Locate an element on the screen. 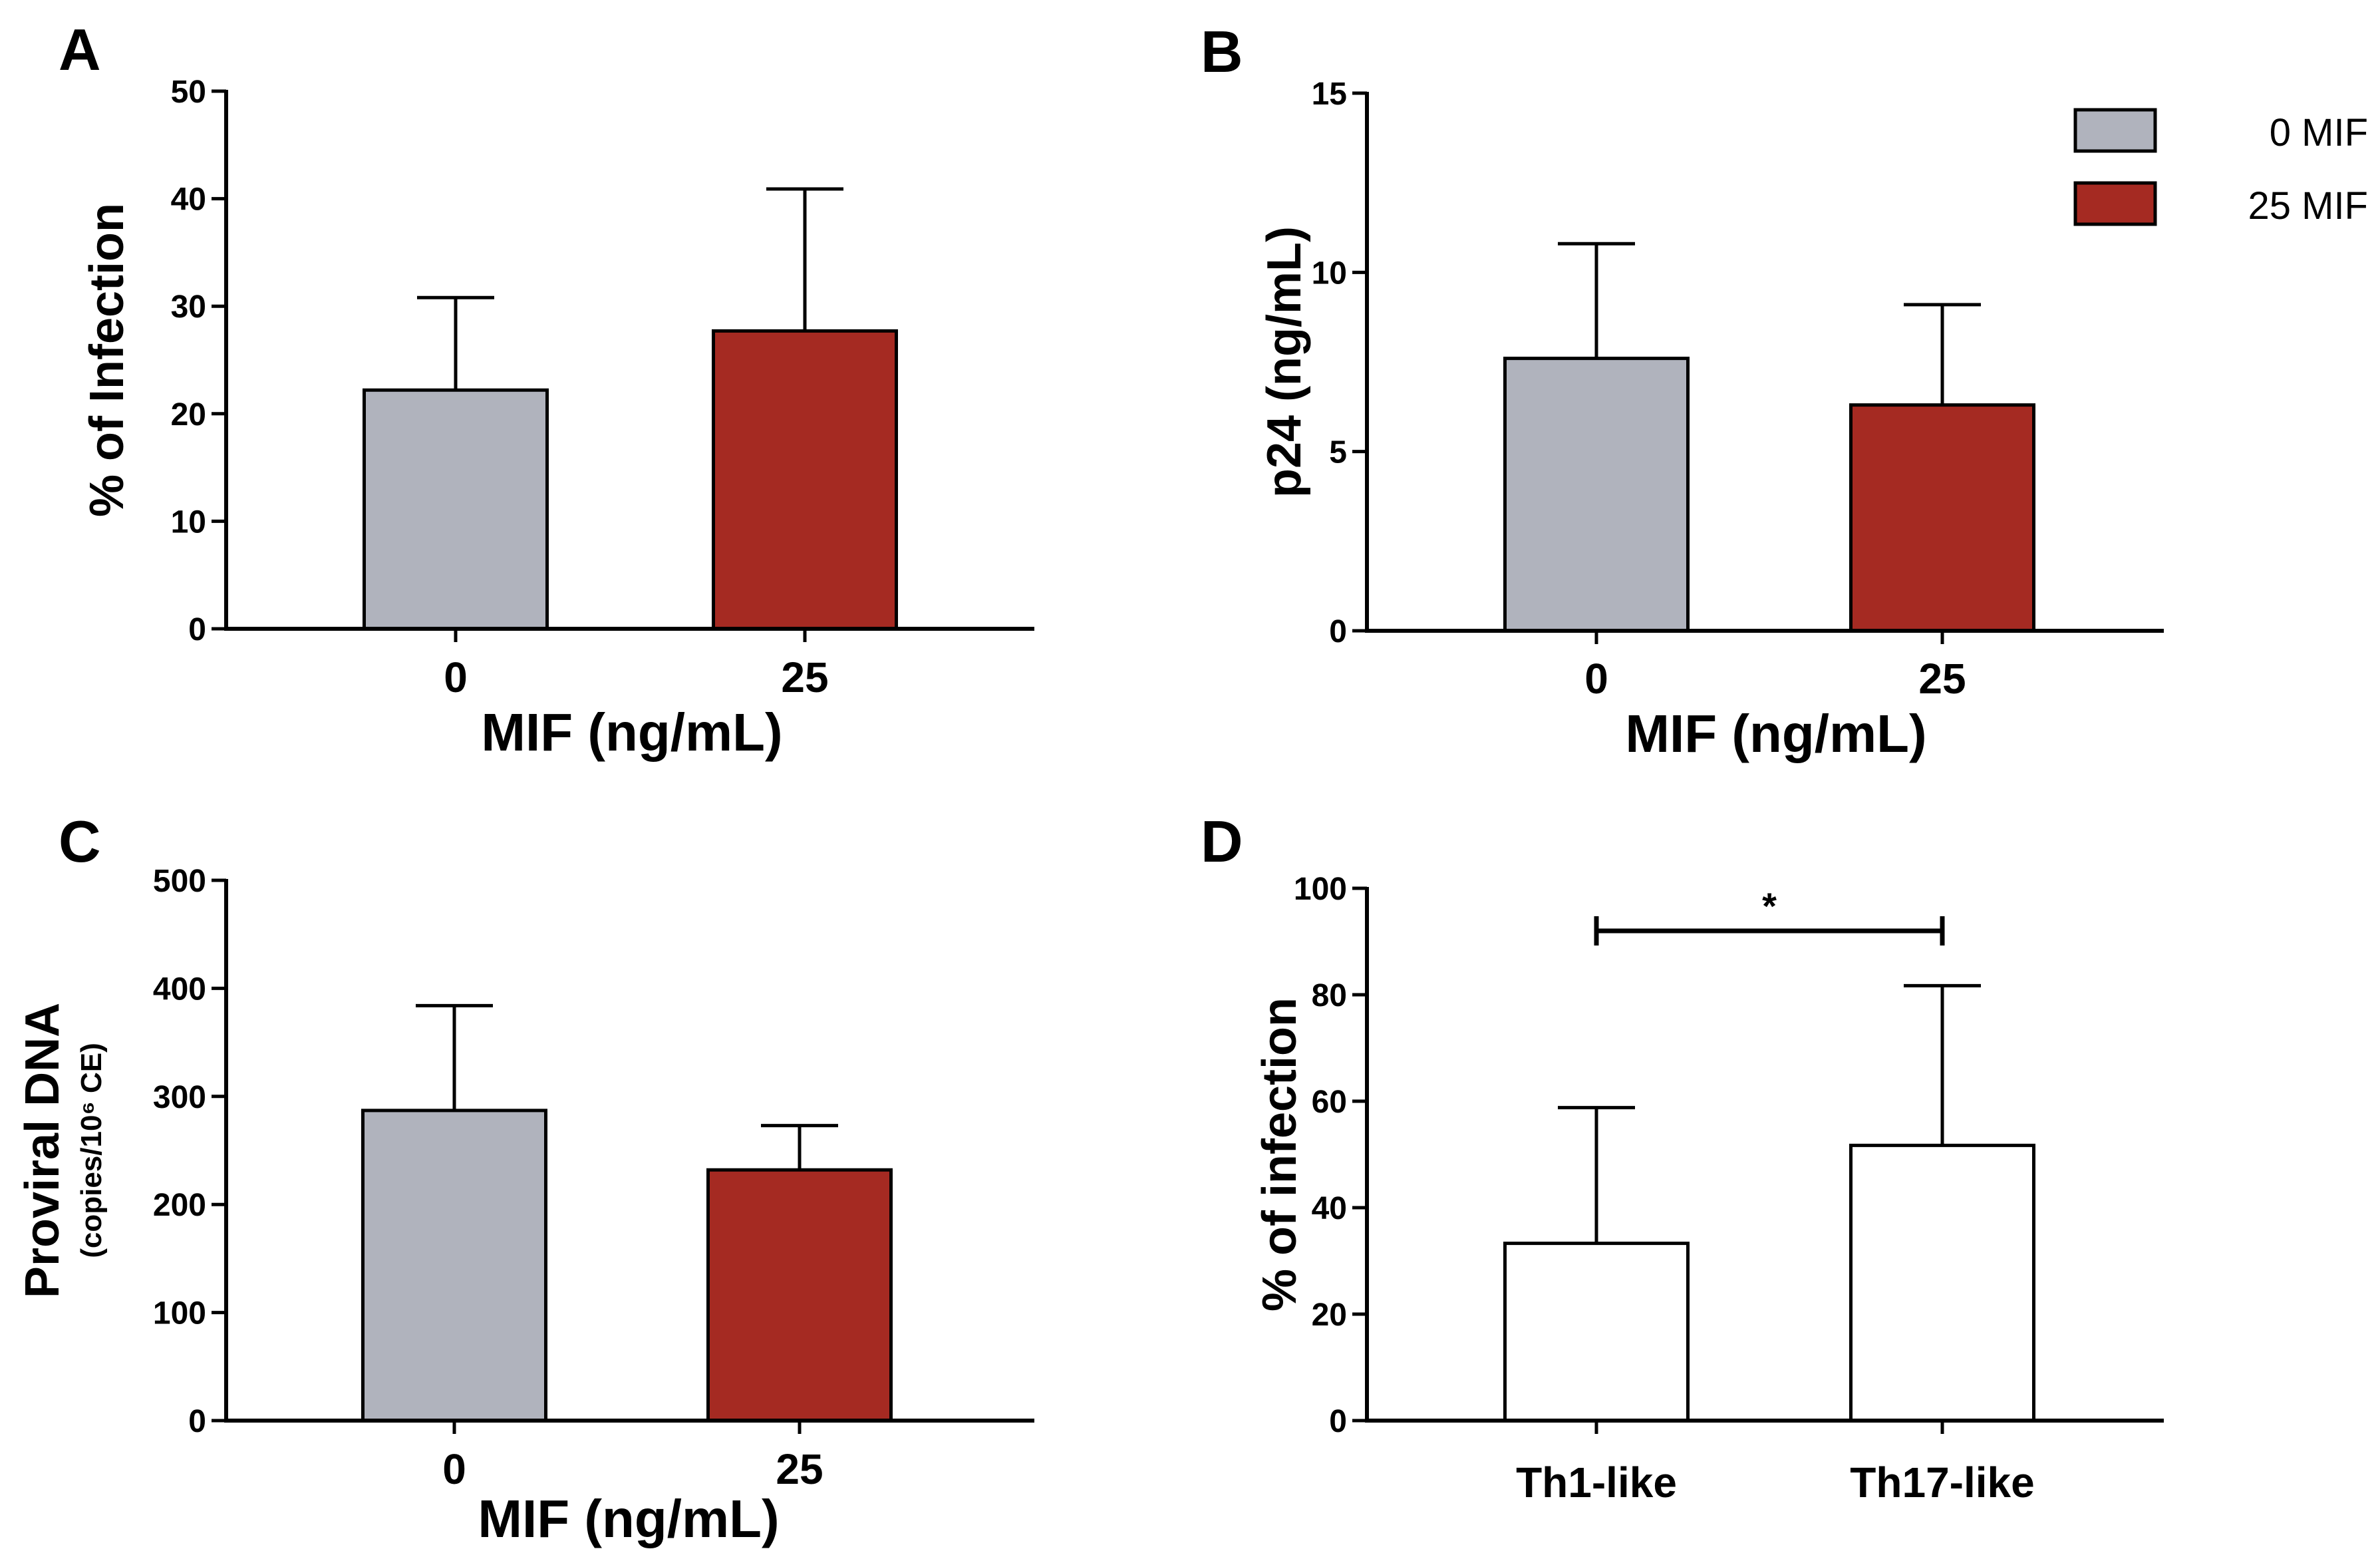 The height and width of the screenshot is (1555, 2380). y-tick-label: 50 is located at coordinates (188, 92).